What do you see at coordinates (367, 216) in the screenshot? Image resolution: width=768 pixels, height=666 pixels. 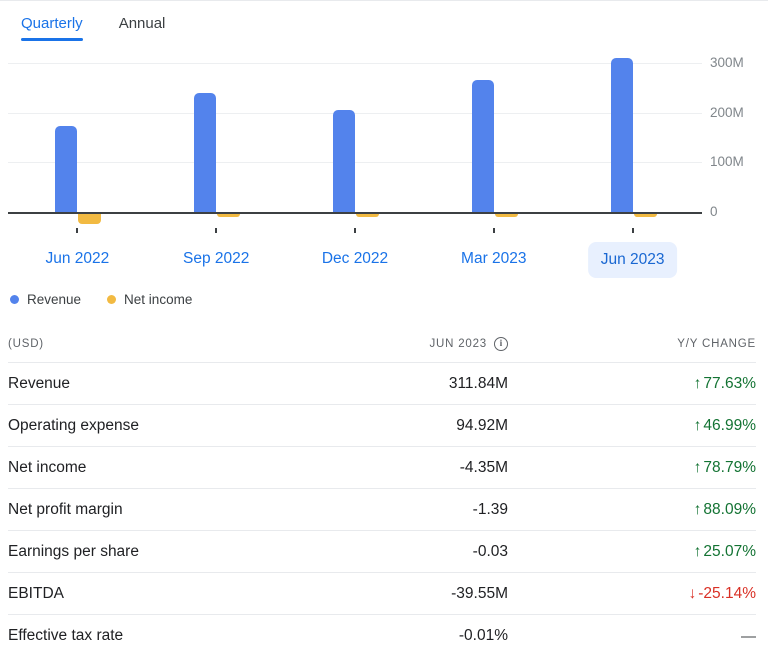 I see `net-income-bar-dec-2022` at bounding box center [367, 216].